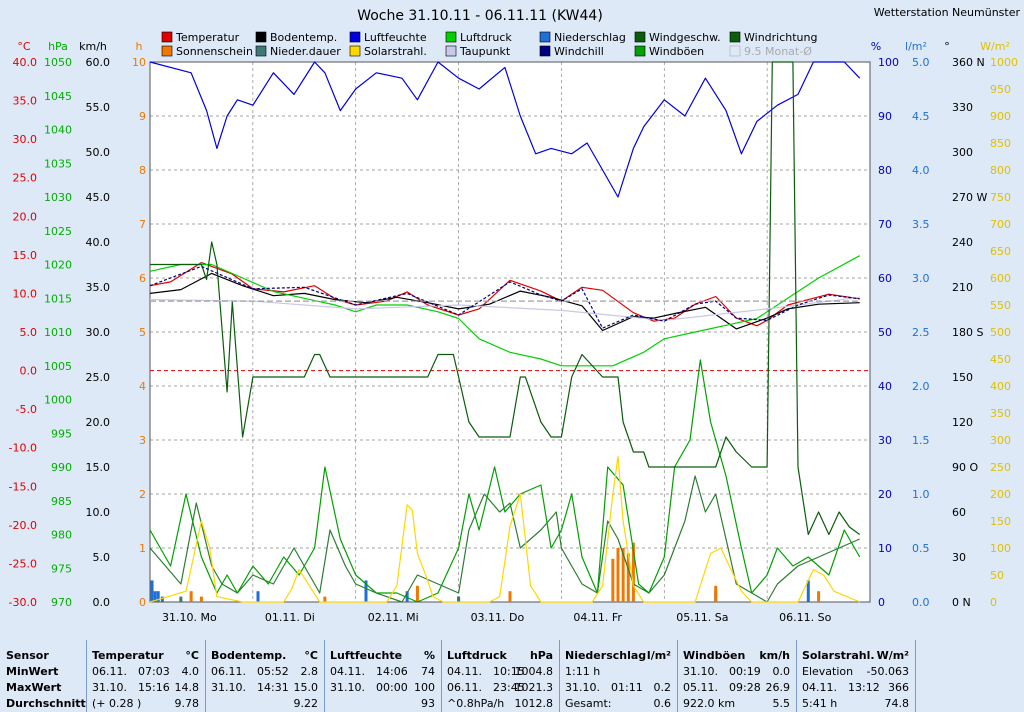 The image size is (1024, 712). Describe the element at coordinates (58, 265) in the screenshot. I see `axis-tick-press: 1020` at that location.